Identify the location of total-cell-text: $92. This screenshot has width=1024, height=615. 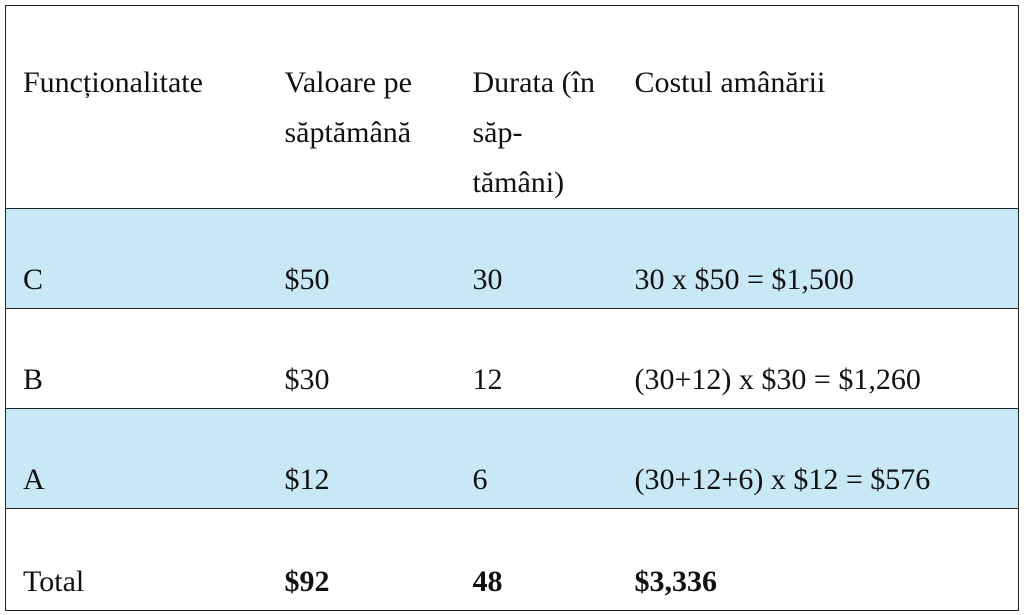
(307, 581).